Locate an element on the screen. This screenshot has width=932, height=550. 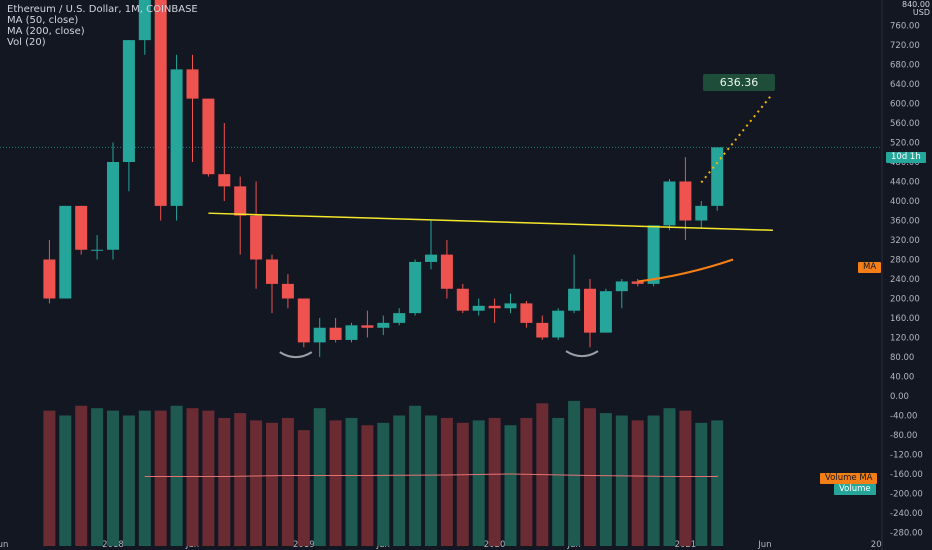
y-tick-label: -200.00 is located at coordinates (906, 495).